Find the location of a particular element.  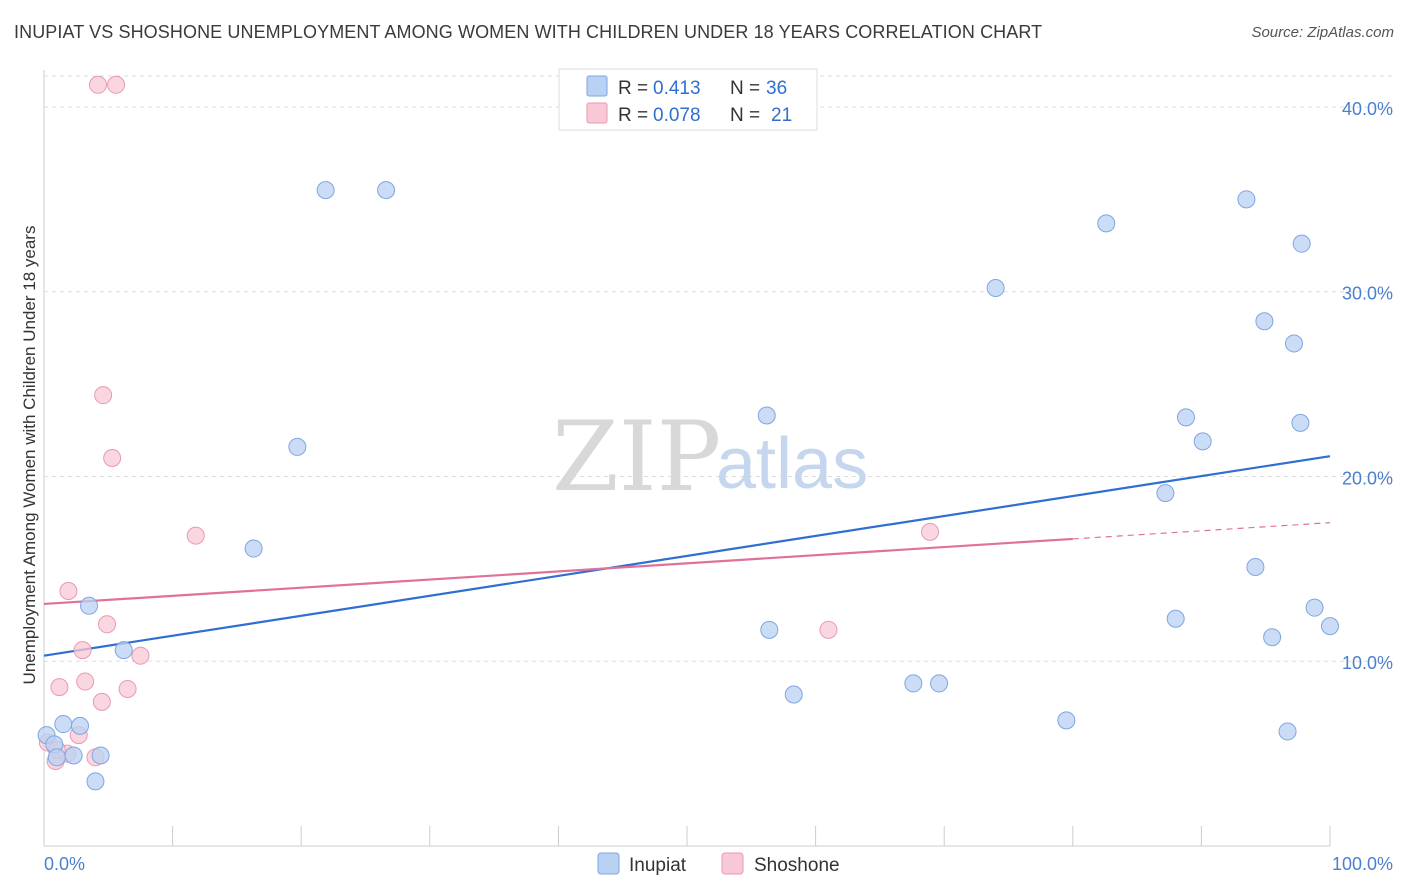

y-tick-label: 40.0% is located at coordinates (1367, 109).